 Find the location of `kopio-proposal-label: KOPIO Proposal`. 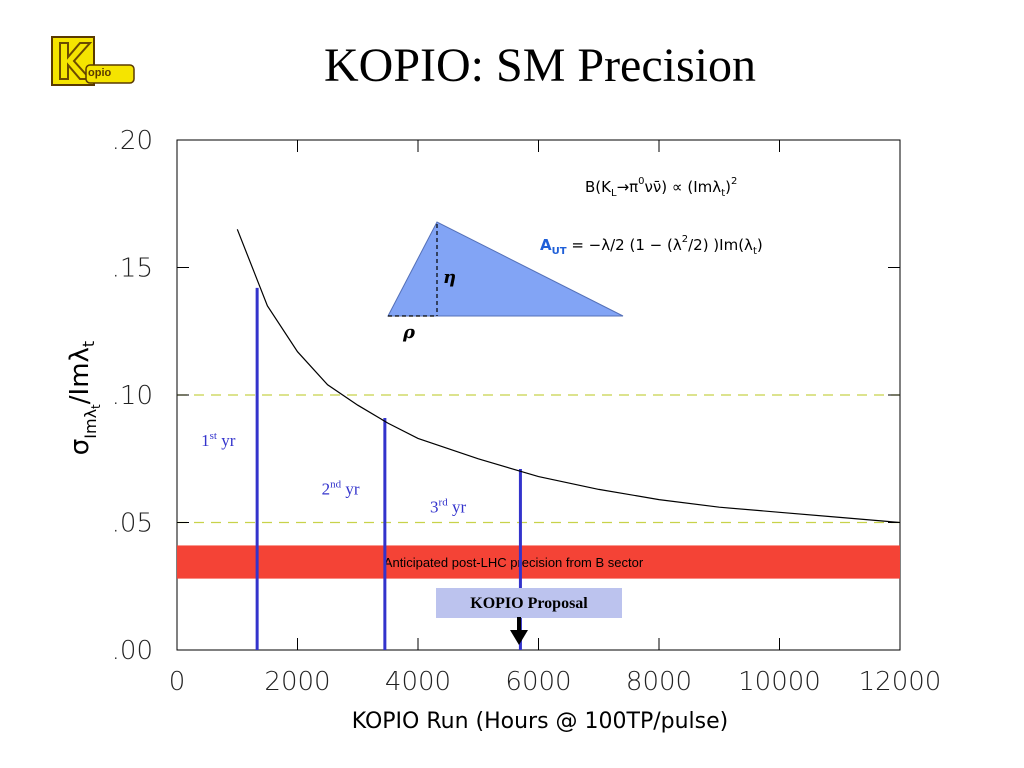

kopio-proposal-label: KOPIO Proposal is located at coordinates (529, 603).